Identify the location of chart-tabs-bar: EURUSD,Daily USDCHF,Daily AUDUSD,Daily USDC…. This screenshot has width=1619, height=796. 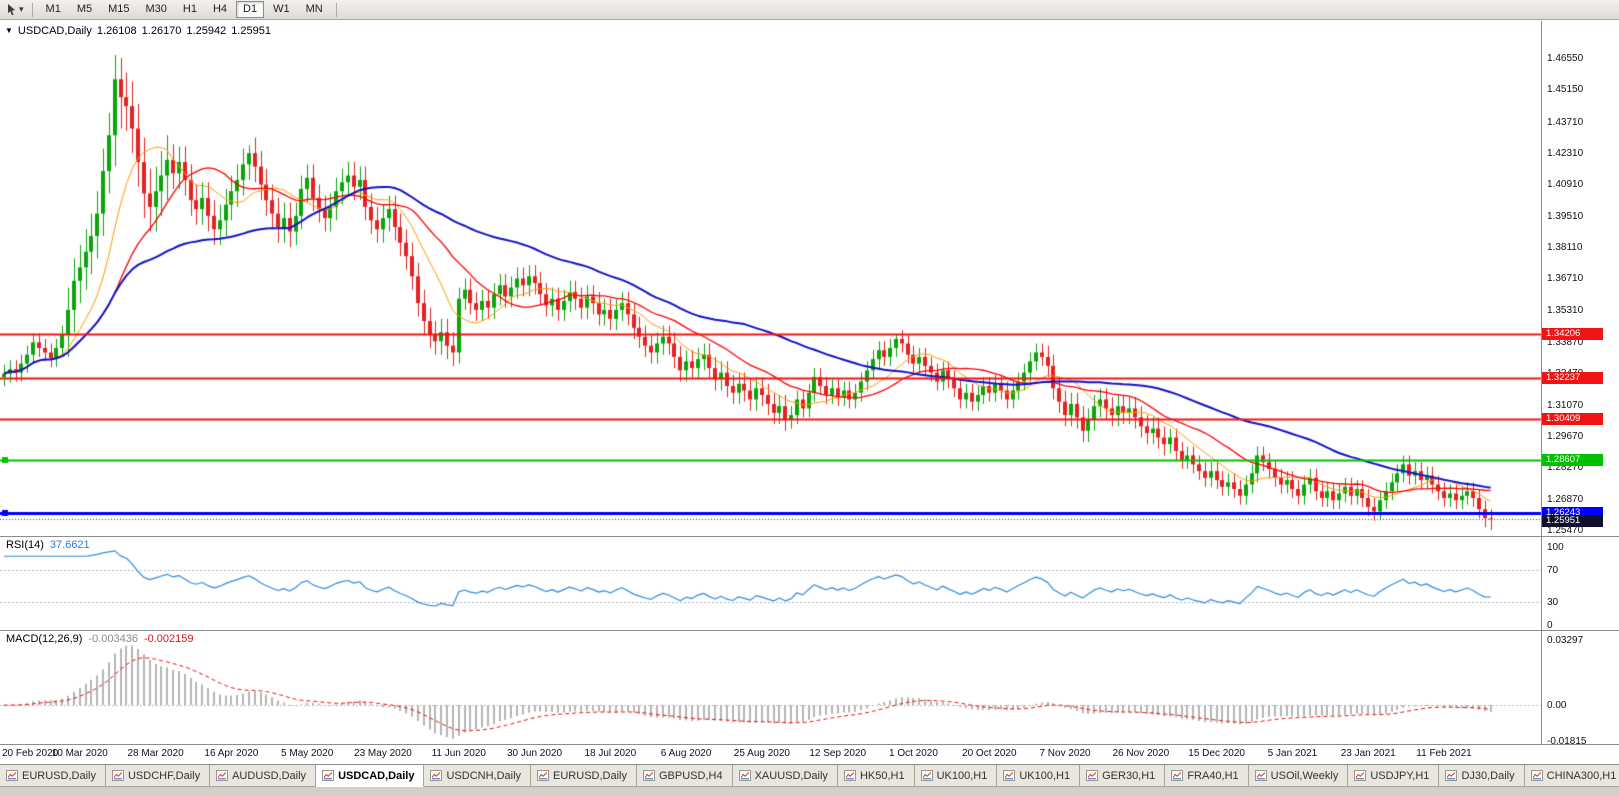
(809, 780).